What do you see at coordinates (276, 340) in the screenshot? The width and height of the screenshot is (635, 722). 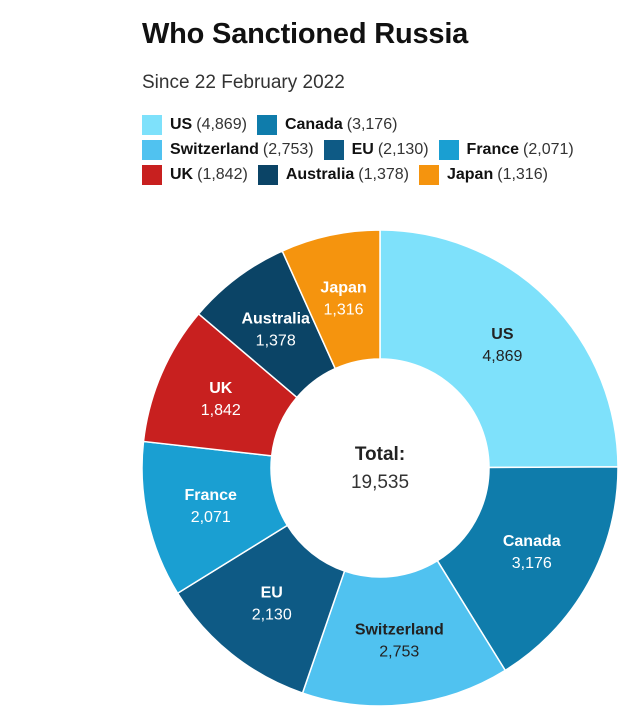 I see `slice-value-australia: 1,378` at bounding box center [276, 340].